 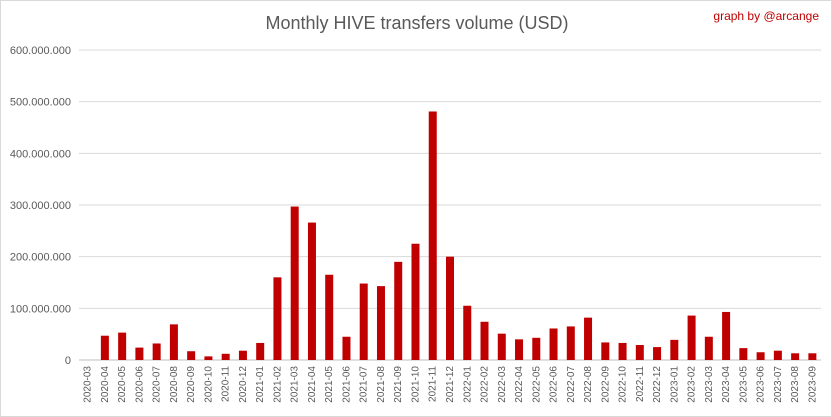 What do you see at coordinates (778, 384) in the screenshot?
I see `x-tick-label: 2023-07` at bounding box center [778, 384].